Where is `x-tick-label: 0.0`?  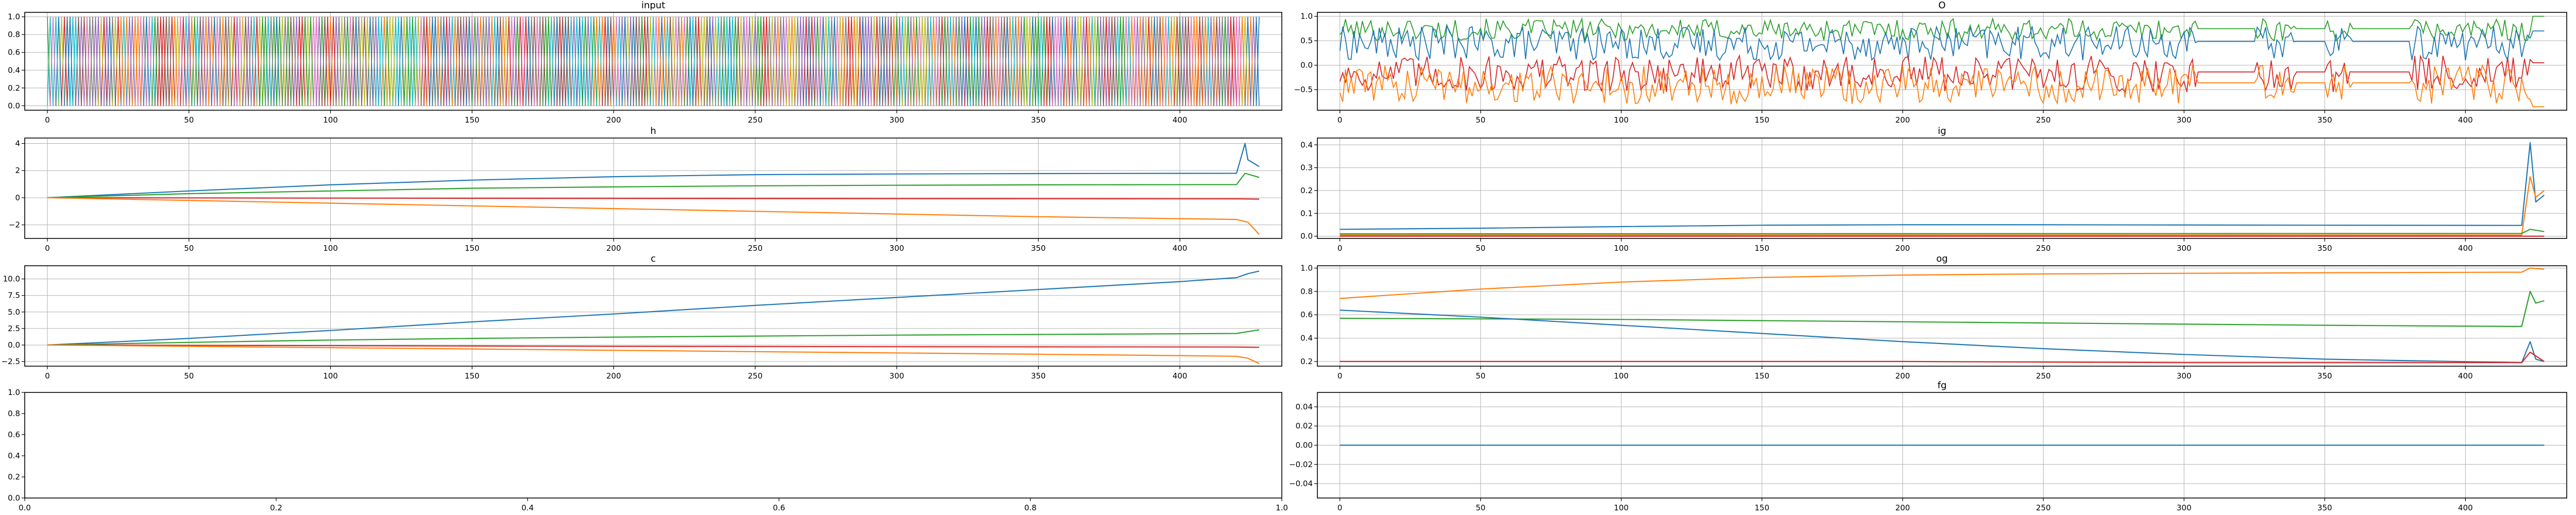
x-tick-label: 0.0 is located at coordinates (25, 508).